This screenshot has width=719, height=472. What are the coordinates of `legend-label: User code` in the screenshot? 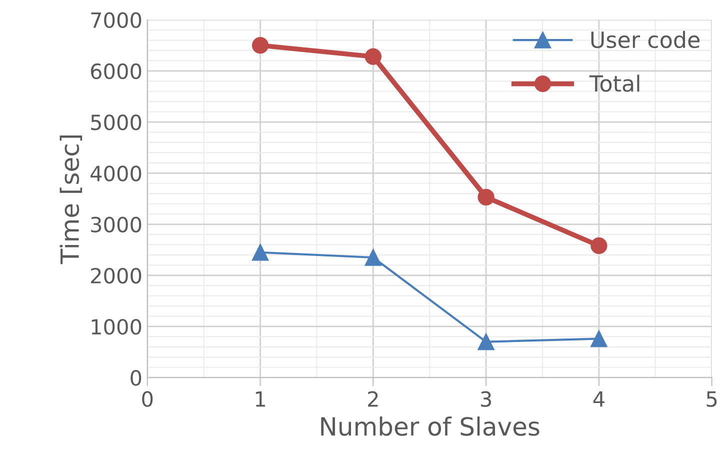 It's located at (645, 39).